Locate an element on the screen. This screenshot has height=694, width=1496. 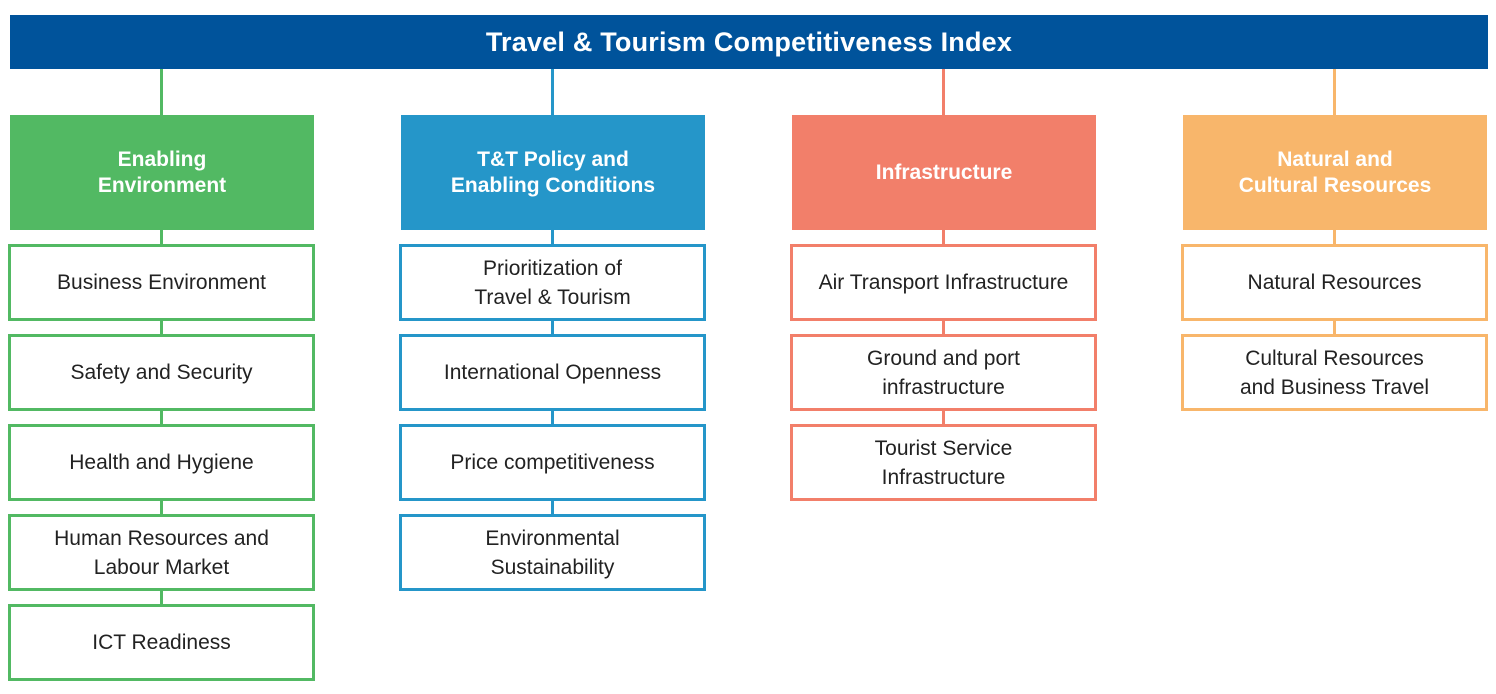
sub-pillar-label: Tourist Service Infrastructure is located at coordinates (943, 462).